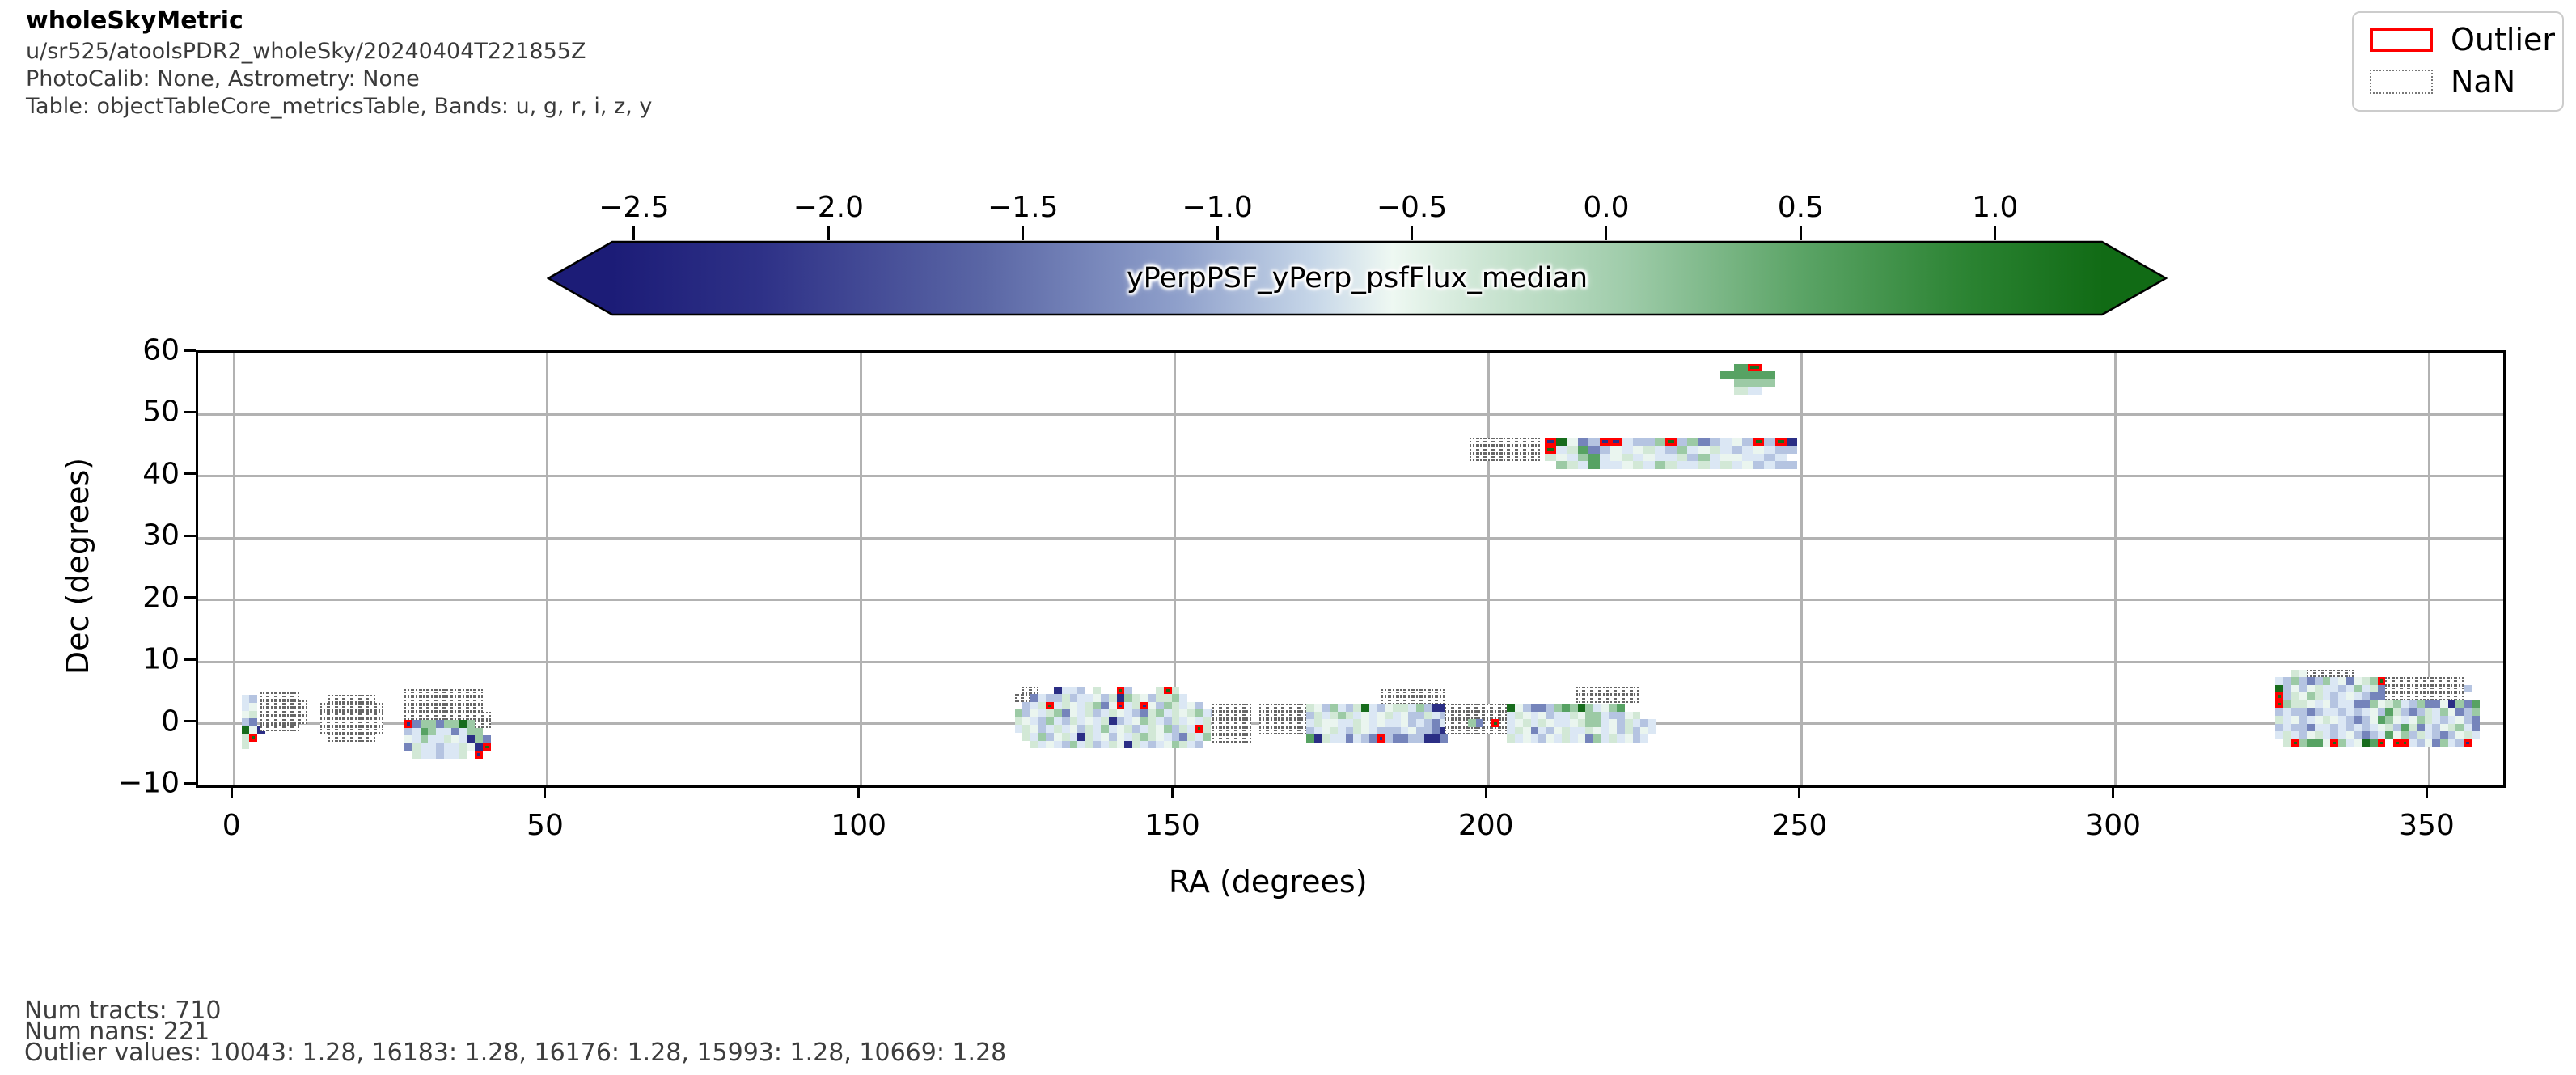  I want to click on colorbar-tick-mark, so click(1801, 233).